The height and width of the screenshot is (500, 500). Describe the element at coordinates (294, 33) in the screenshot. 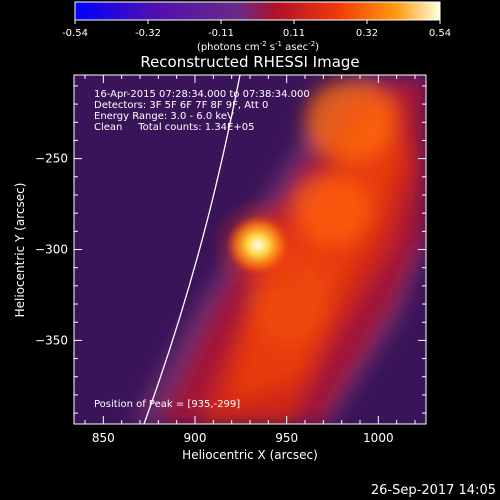

I see `colorbar-tick-label: 0.11` at that location.